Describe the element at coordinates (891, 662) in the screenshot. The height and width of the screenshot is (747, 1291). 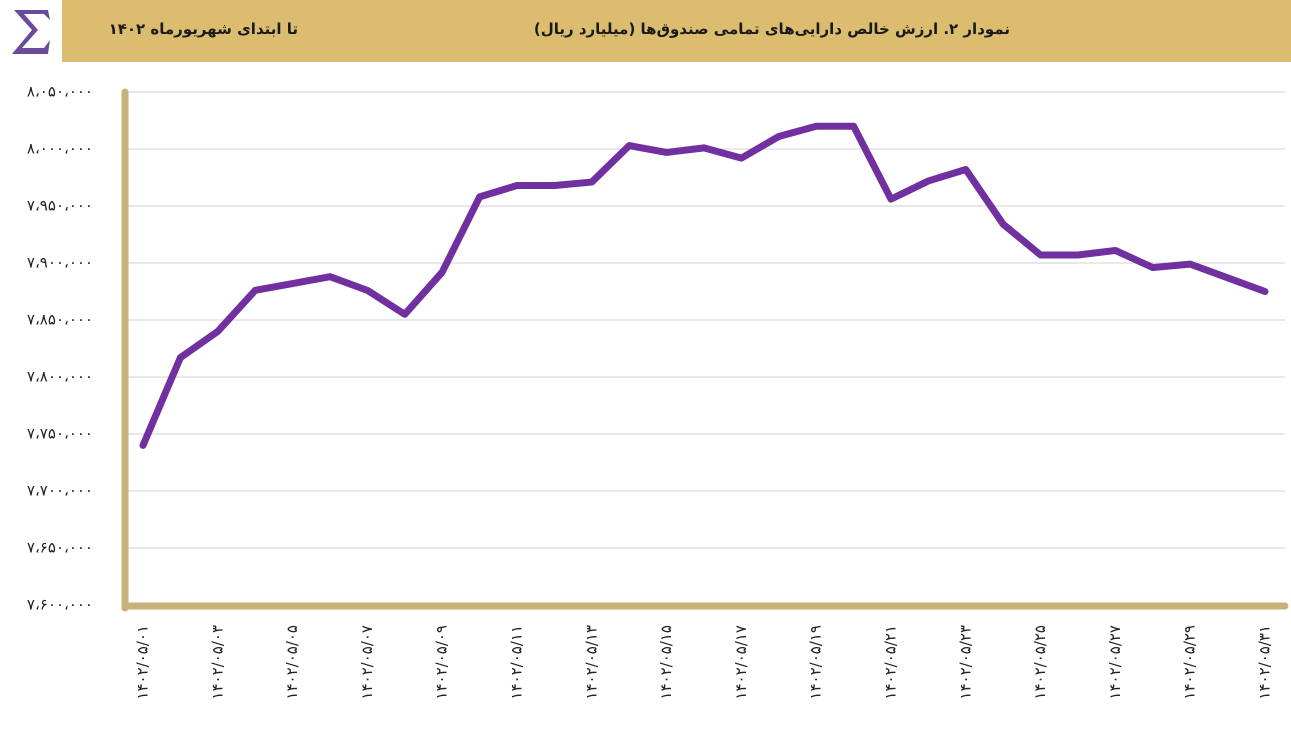
I see `x-tick-label: ۱۴۰۲/۰۵/۲۱` at that location.